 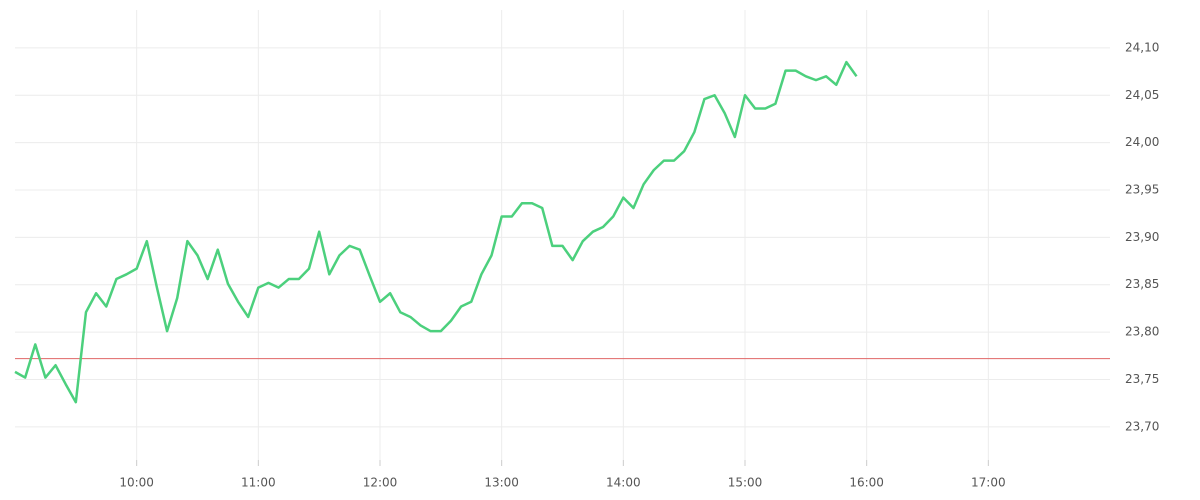 I want to click on x-tick-label: 12:00, so click(x=380, y=483).